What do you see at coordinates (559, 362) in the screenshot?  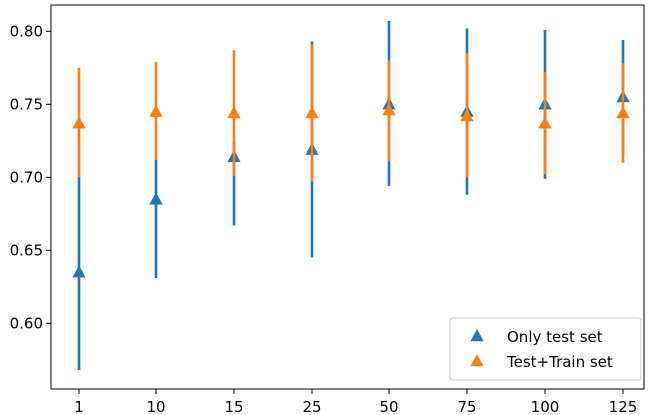 I see `legend-label-test-train-set: Test+Train set` at bounding box center [559, 362].